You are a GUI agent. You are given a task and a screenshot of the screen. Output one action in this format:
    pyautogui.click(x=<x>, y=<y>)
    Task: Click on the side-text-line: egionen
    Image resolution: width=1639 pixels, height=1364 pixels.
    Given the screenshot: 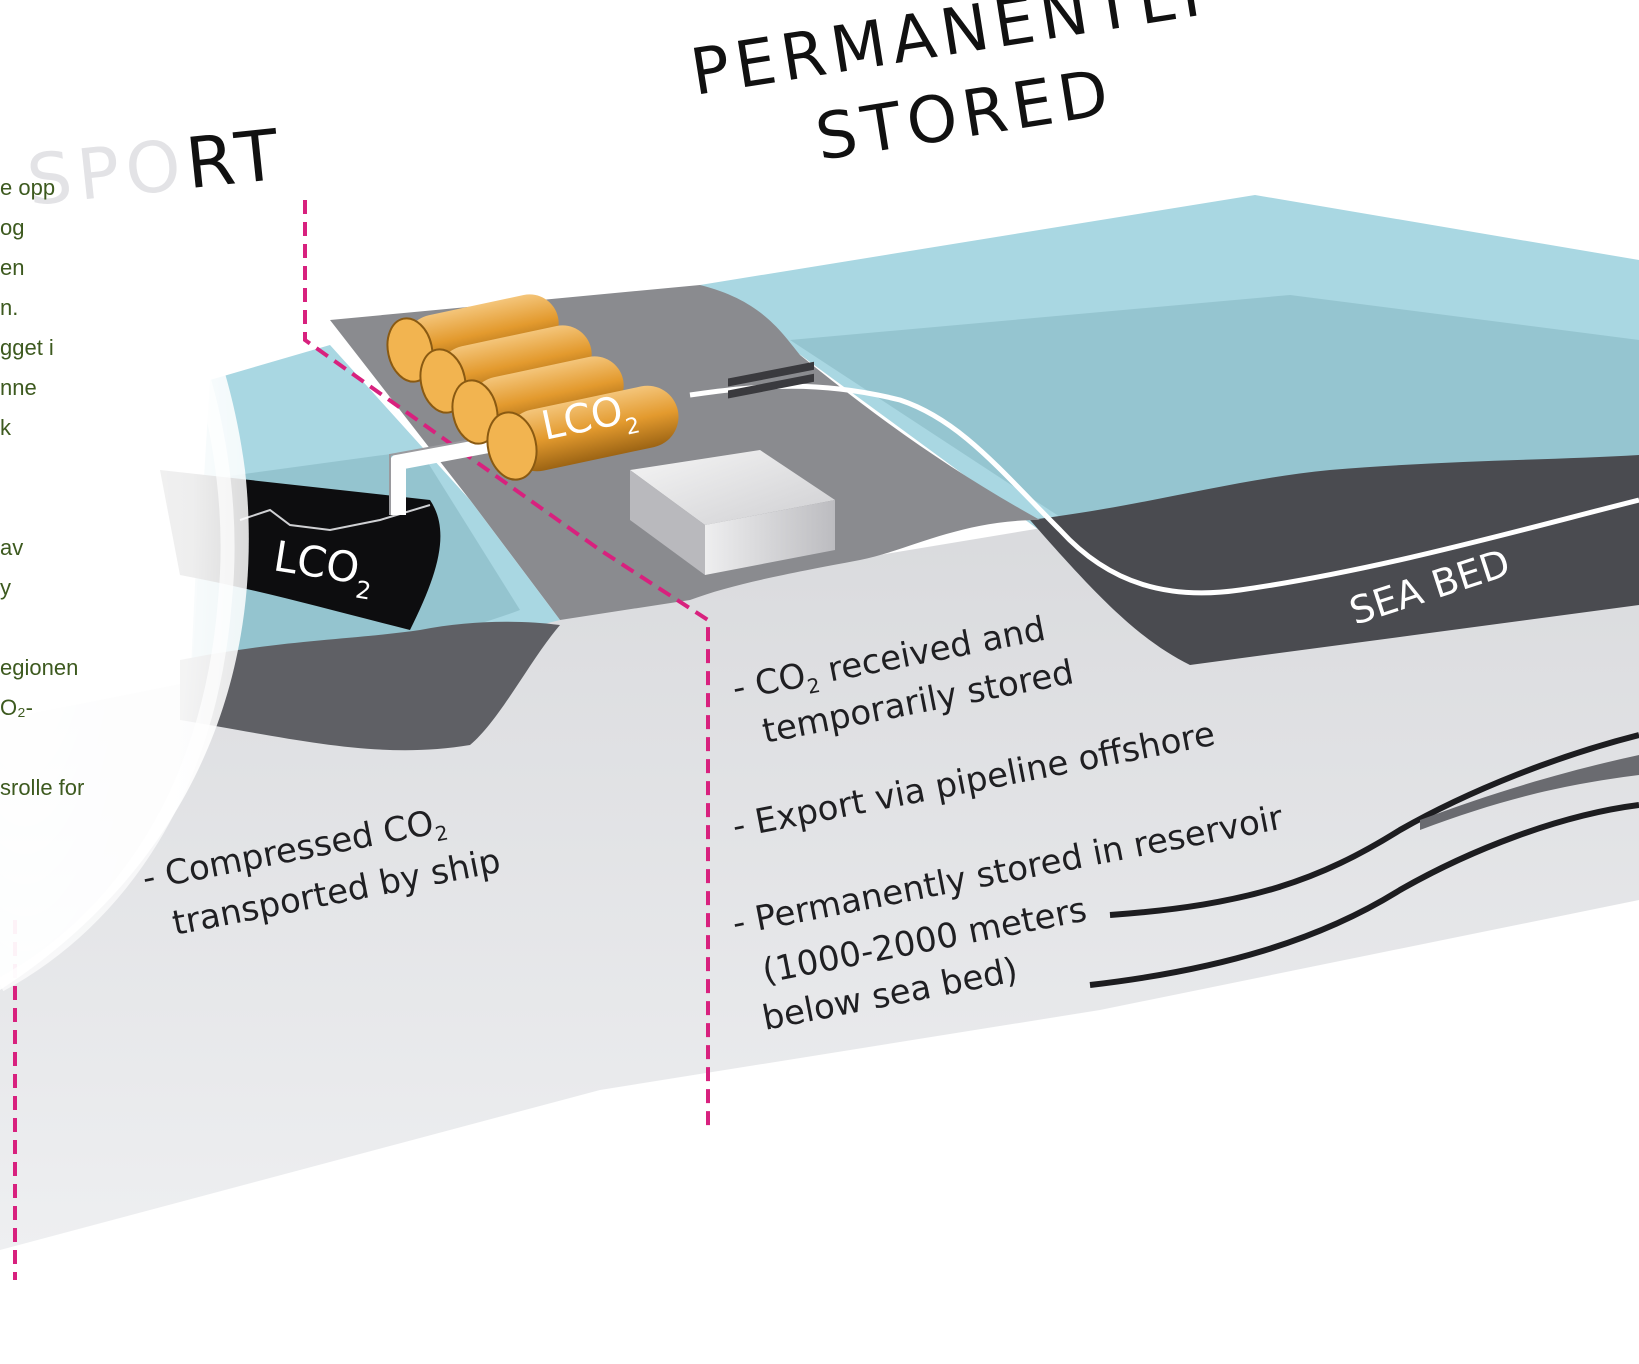 What is the action you would take?
    pyautogui.click(x=39, y=667)
    